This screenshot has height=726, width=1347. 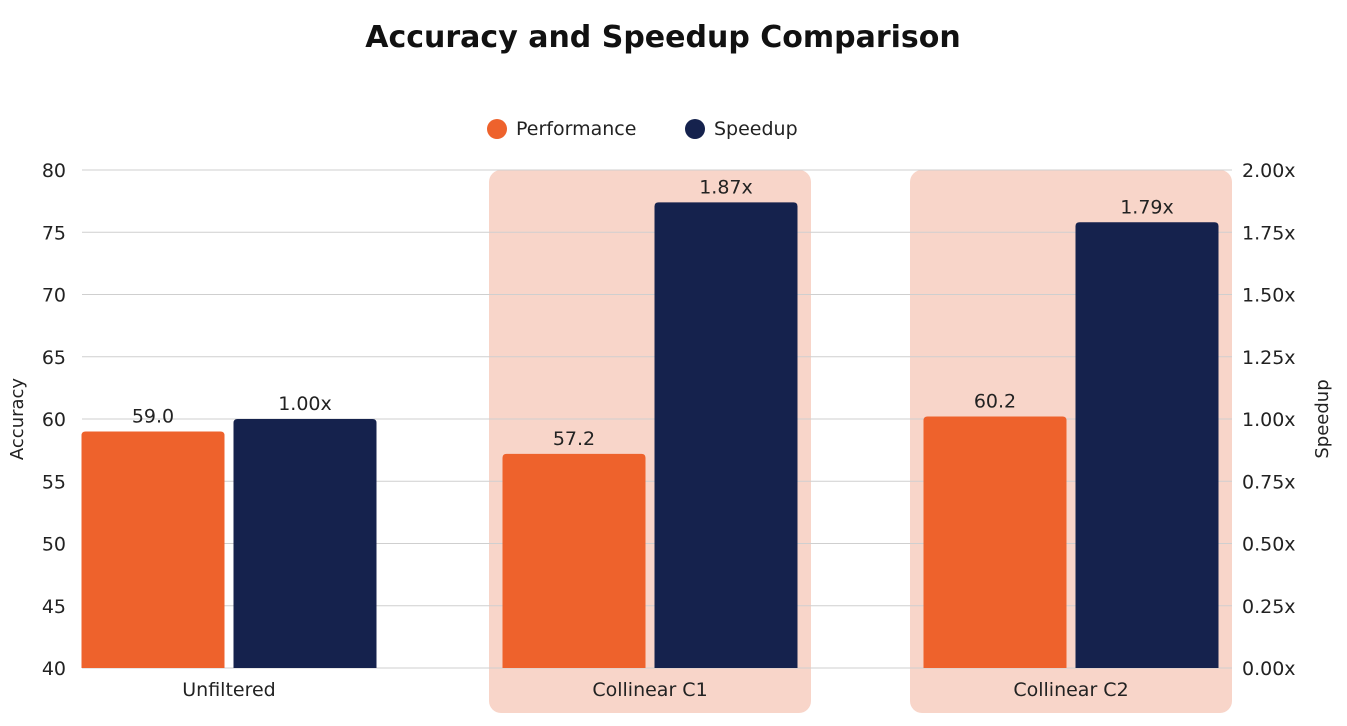 I want to click on bar-speedup-collinear-c1, so click(x=726, y=435).